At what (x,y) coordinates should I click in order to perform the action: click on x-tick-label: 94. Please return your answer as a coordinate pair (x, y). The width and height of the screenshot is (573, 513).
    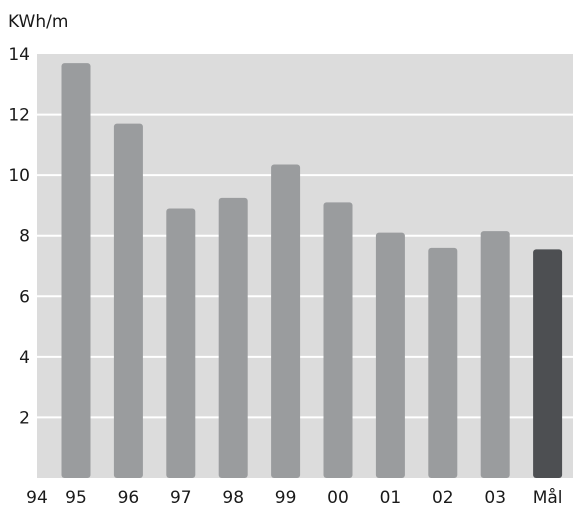
    Looking at the image, I should click on (37, 498).